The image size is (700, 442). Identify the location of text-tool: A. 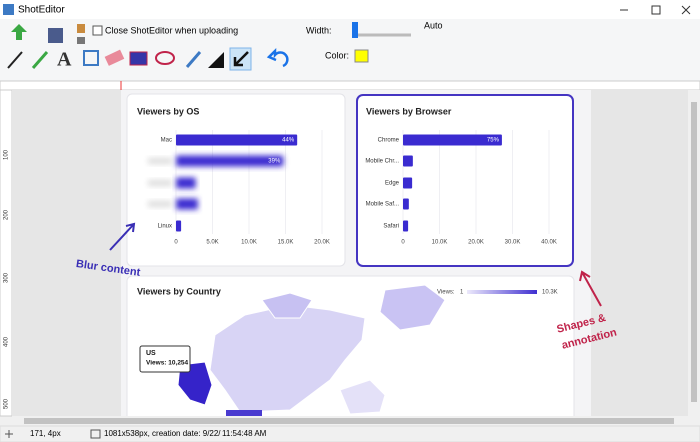
(64, 60).